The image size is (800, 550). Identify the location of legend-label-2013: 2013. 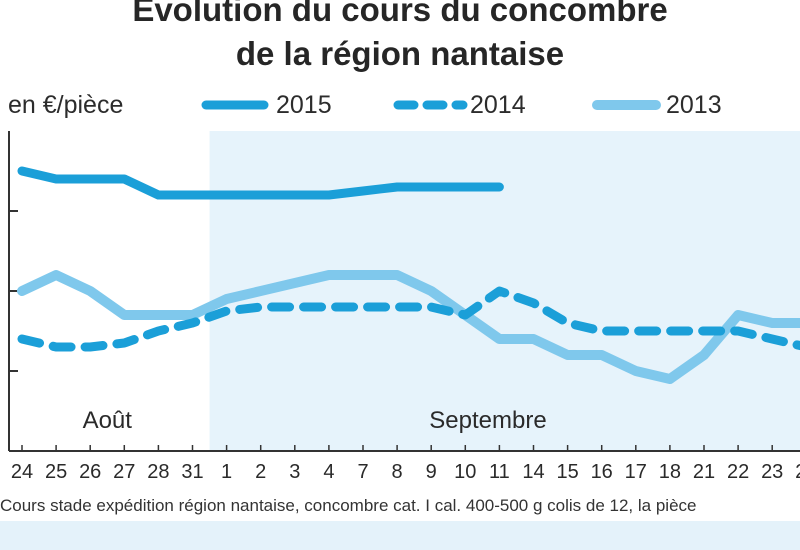
(694, 105).